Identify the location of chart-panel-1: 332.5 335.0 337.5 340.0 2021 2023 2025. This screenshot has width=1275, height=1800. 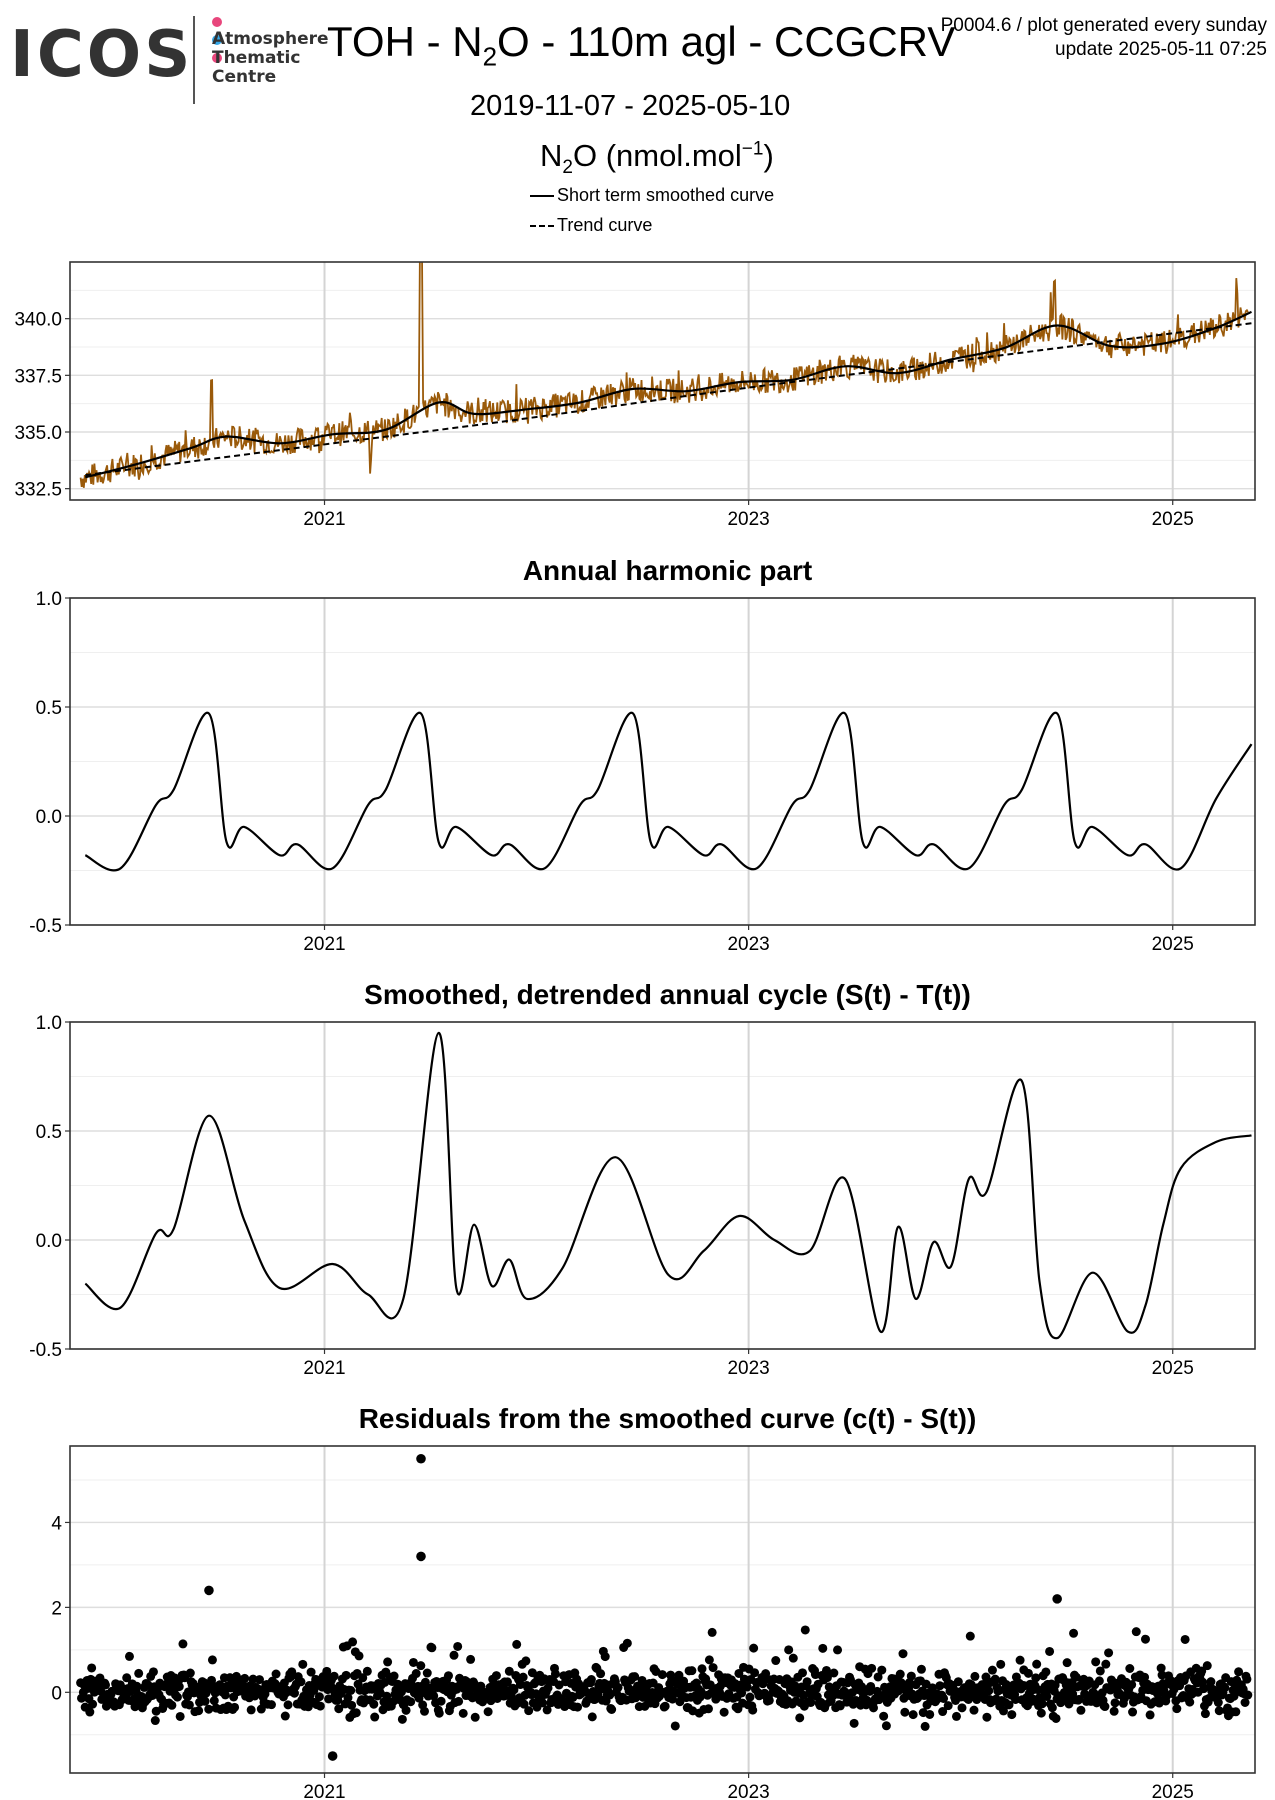
(635, 395).